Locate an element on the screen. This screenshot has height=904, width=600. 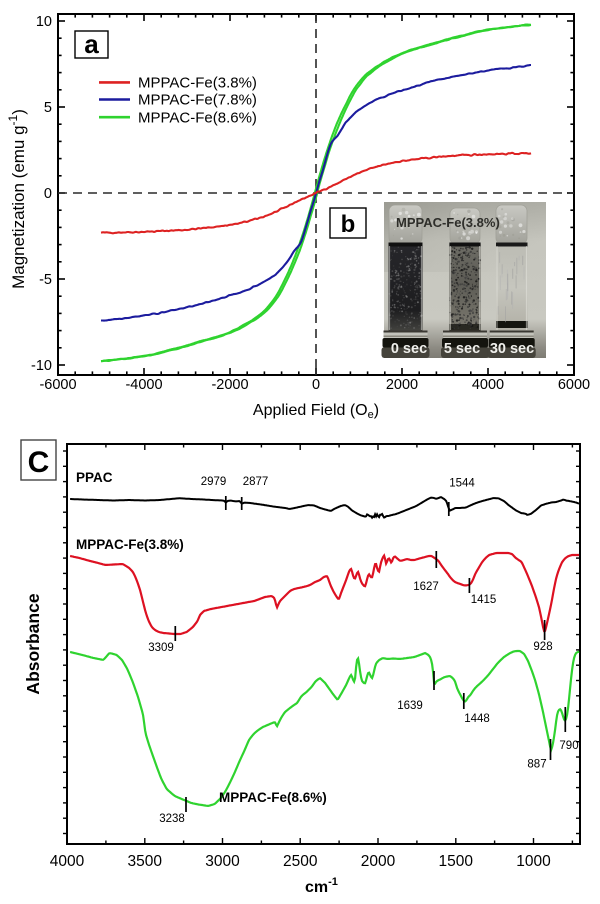
svg-text: 5 sec is located at coordinates (462, 349).